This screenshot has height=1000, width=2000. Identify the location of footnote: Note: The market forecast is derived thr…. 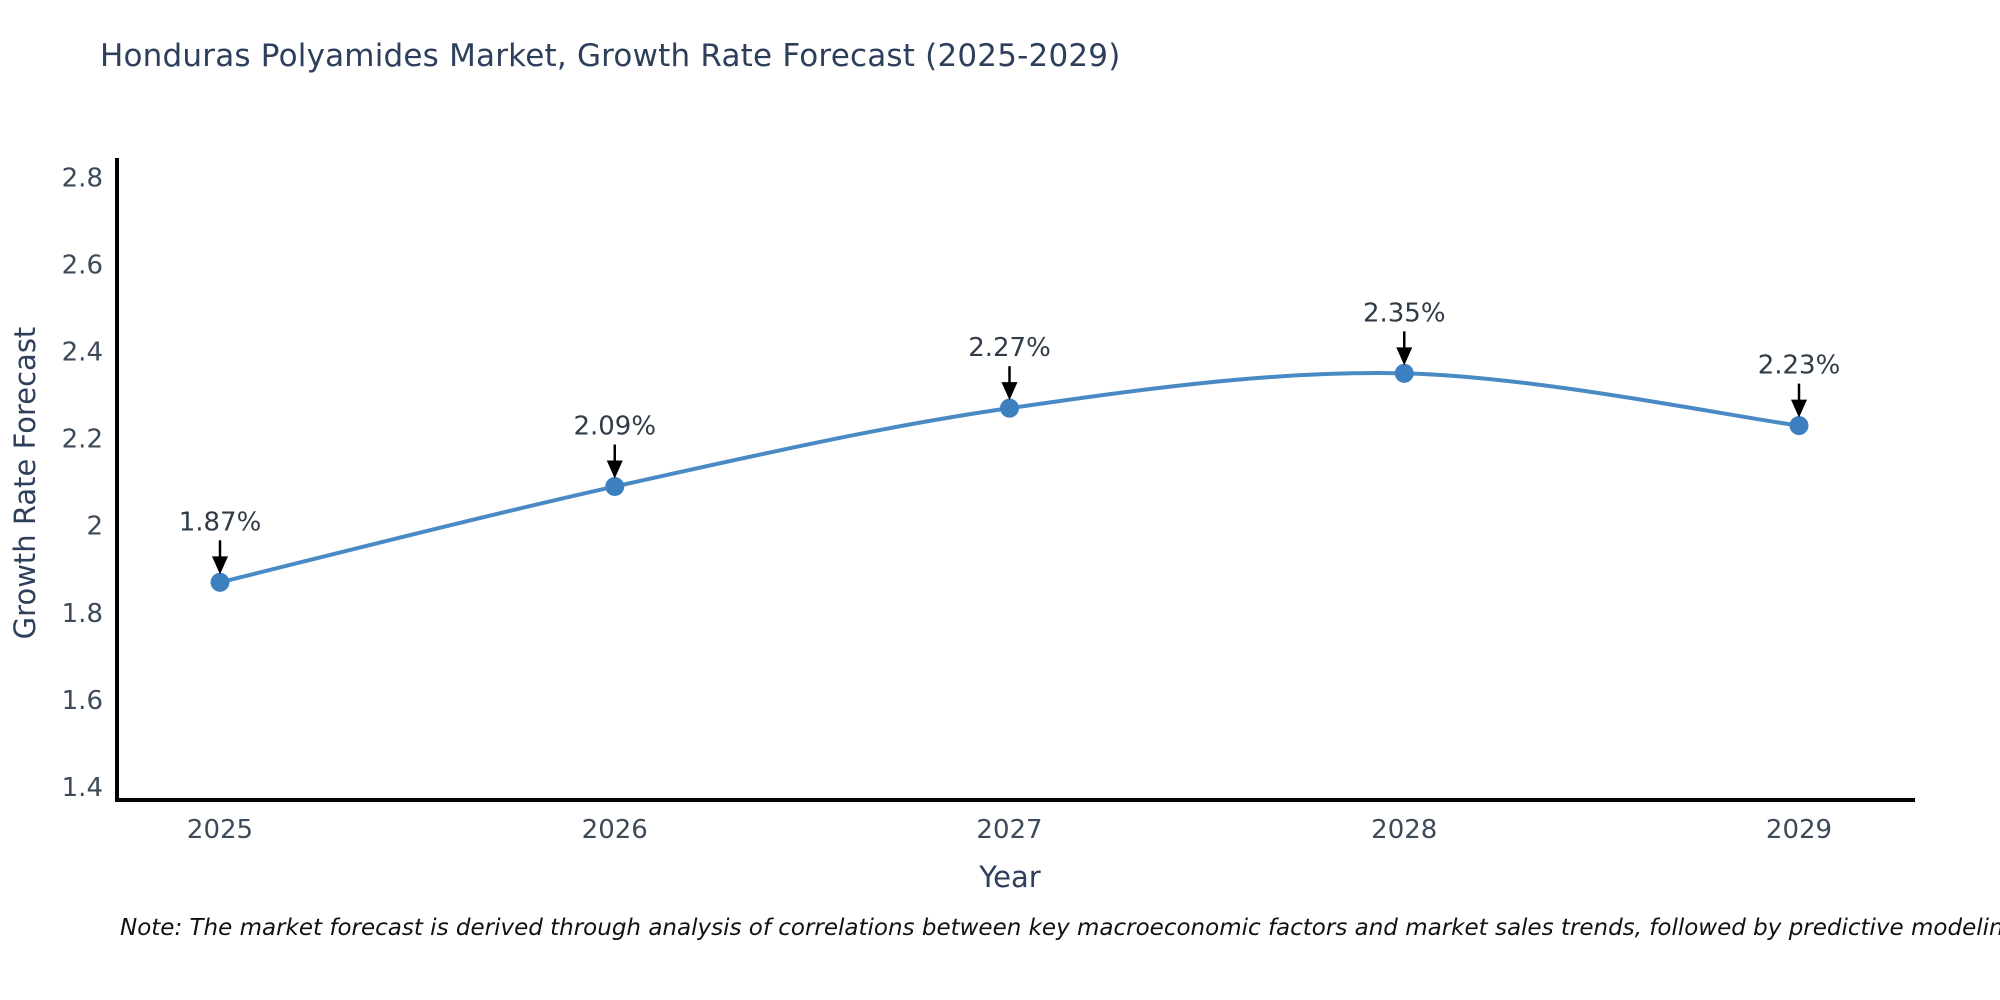
(1060, 928).